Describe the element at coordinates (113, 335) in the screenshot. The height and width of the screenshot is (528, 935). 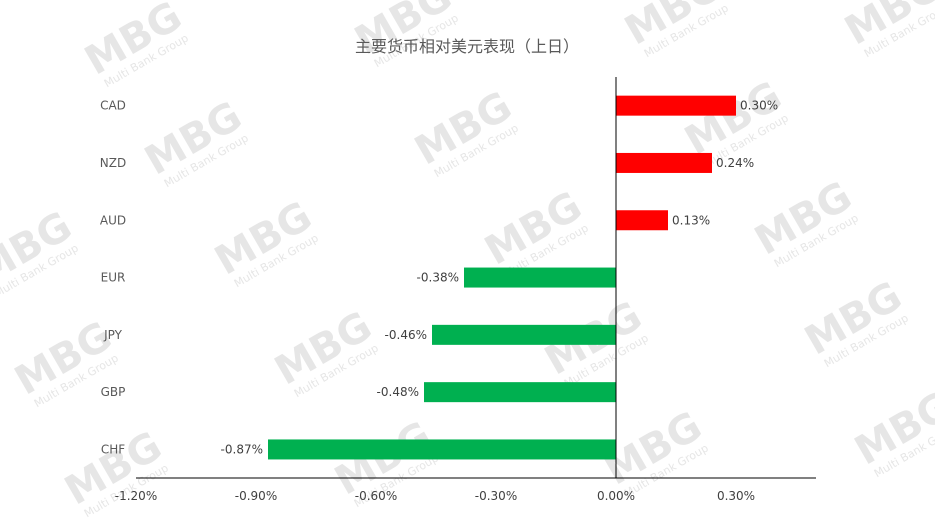
I see `category-label-jpy: JPY` at that location.